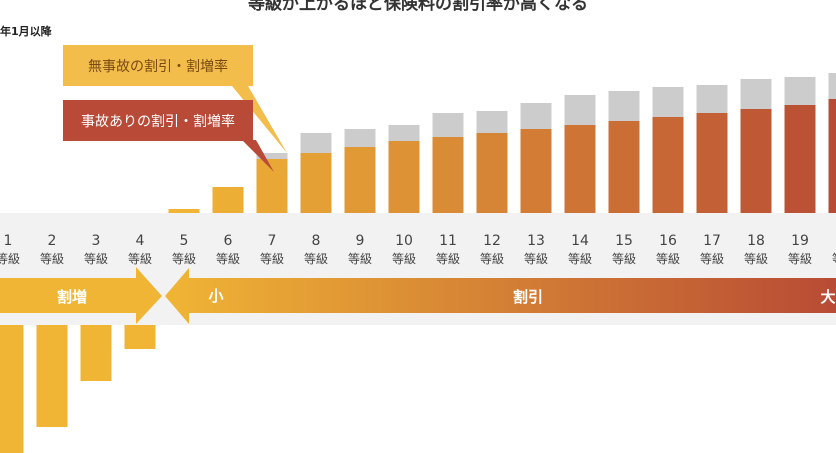 Image resolution: width=836 pixels, height=453 pixels. Describe the element at coordinates (184, 259) in the screenshot. I see `grade-unit-5: 等級` at that location.